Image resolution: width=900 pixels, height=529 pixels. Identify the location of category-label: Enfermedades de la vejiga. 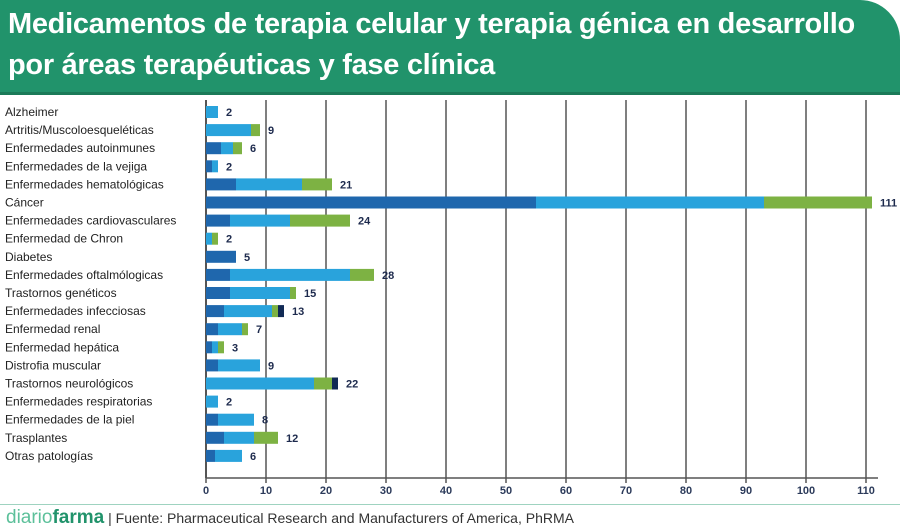
(76, 166).